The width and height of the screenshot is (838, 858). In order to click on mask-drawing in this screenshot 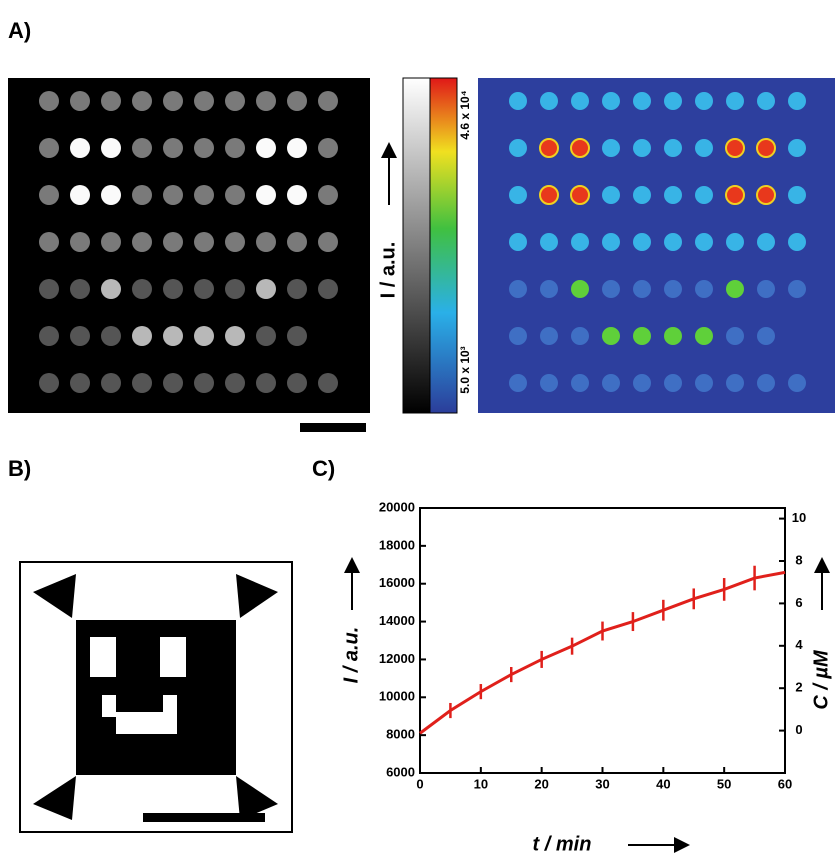, I will do `click(156, 697)`.